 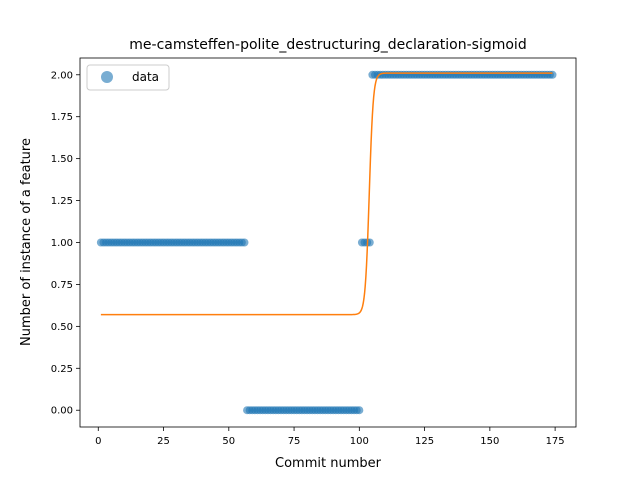 I want to click on legend: data, so click(x=128, y=77).